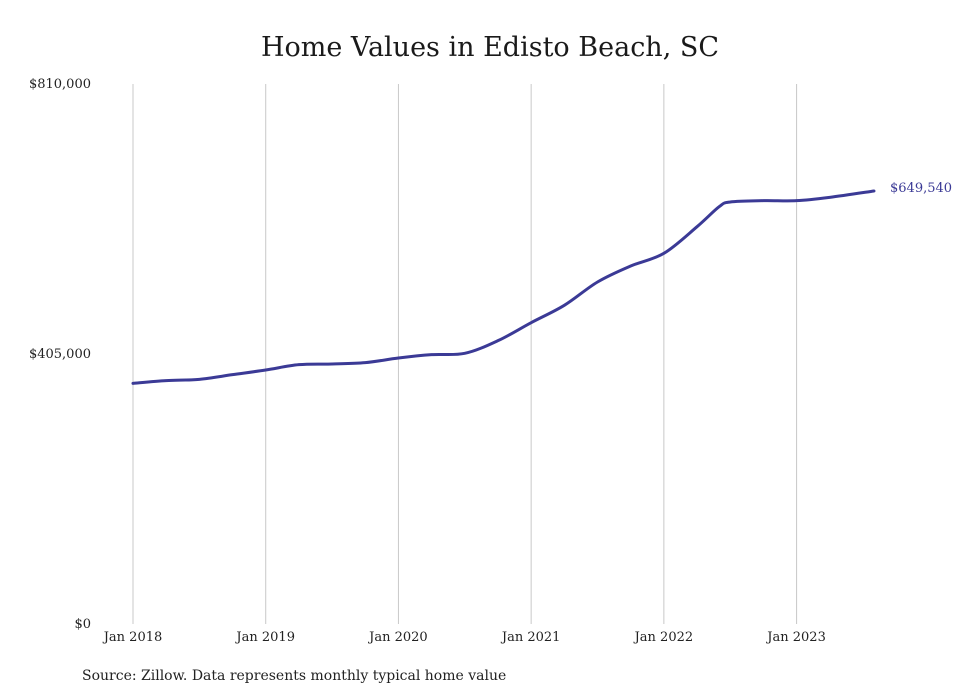 The image size is (980, 699). Describe the element at coordinates (132, 637) in the screenshot. I see `x-tick-label: Jan 2018` at that location.